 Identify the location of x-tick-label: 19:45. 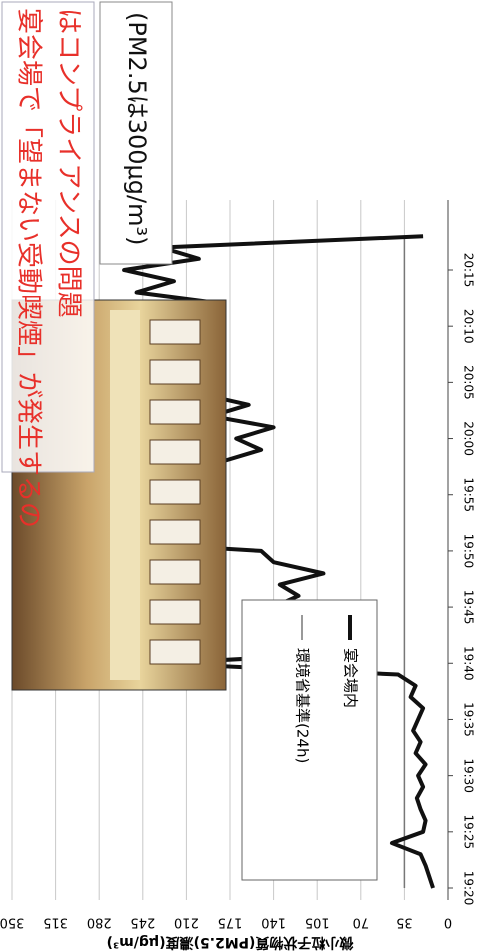
(469, 607).